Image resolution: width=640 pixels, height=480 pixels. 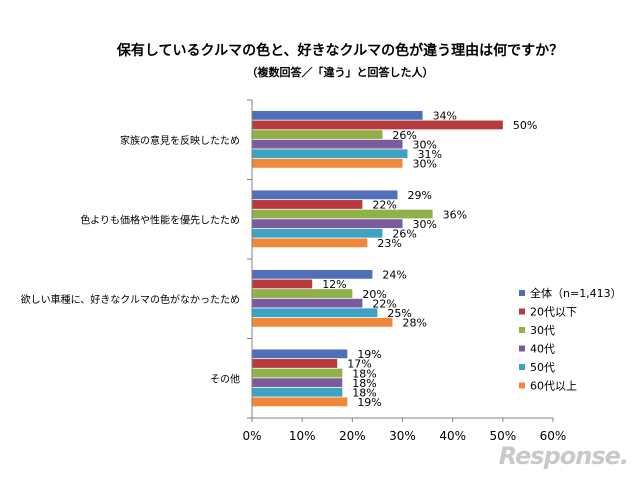 I want to click on category-label: 家族の意見を反映したため, so click(x=180, y=140).